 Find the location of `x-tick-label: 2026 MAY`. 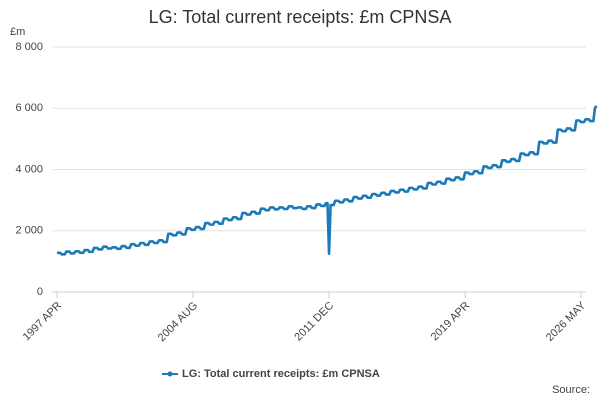

x-tick-label: 2026 MAY is located at coordinates (566, 321).